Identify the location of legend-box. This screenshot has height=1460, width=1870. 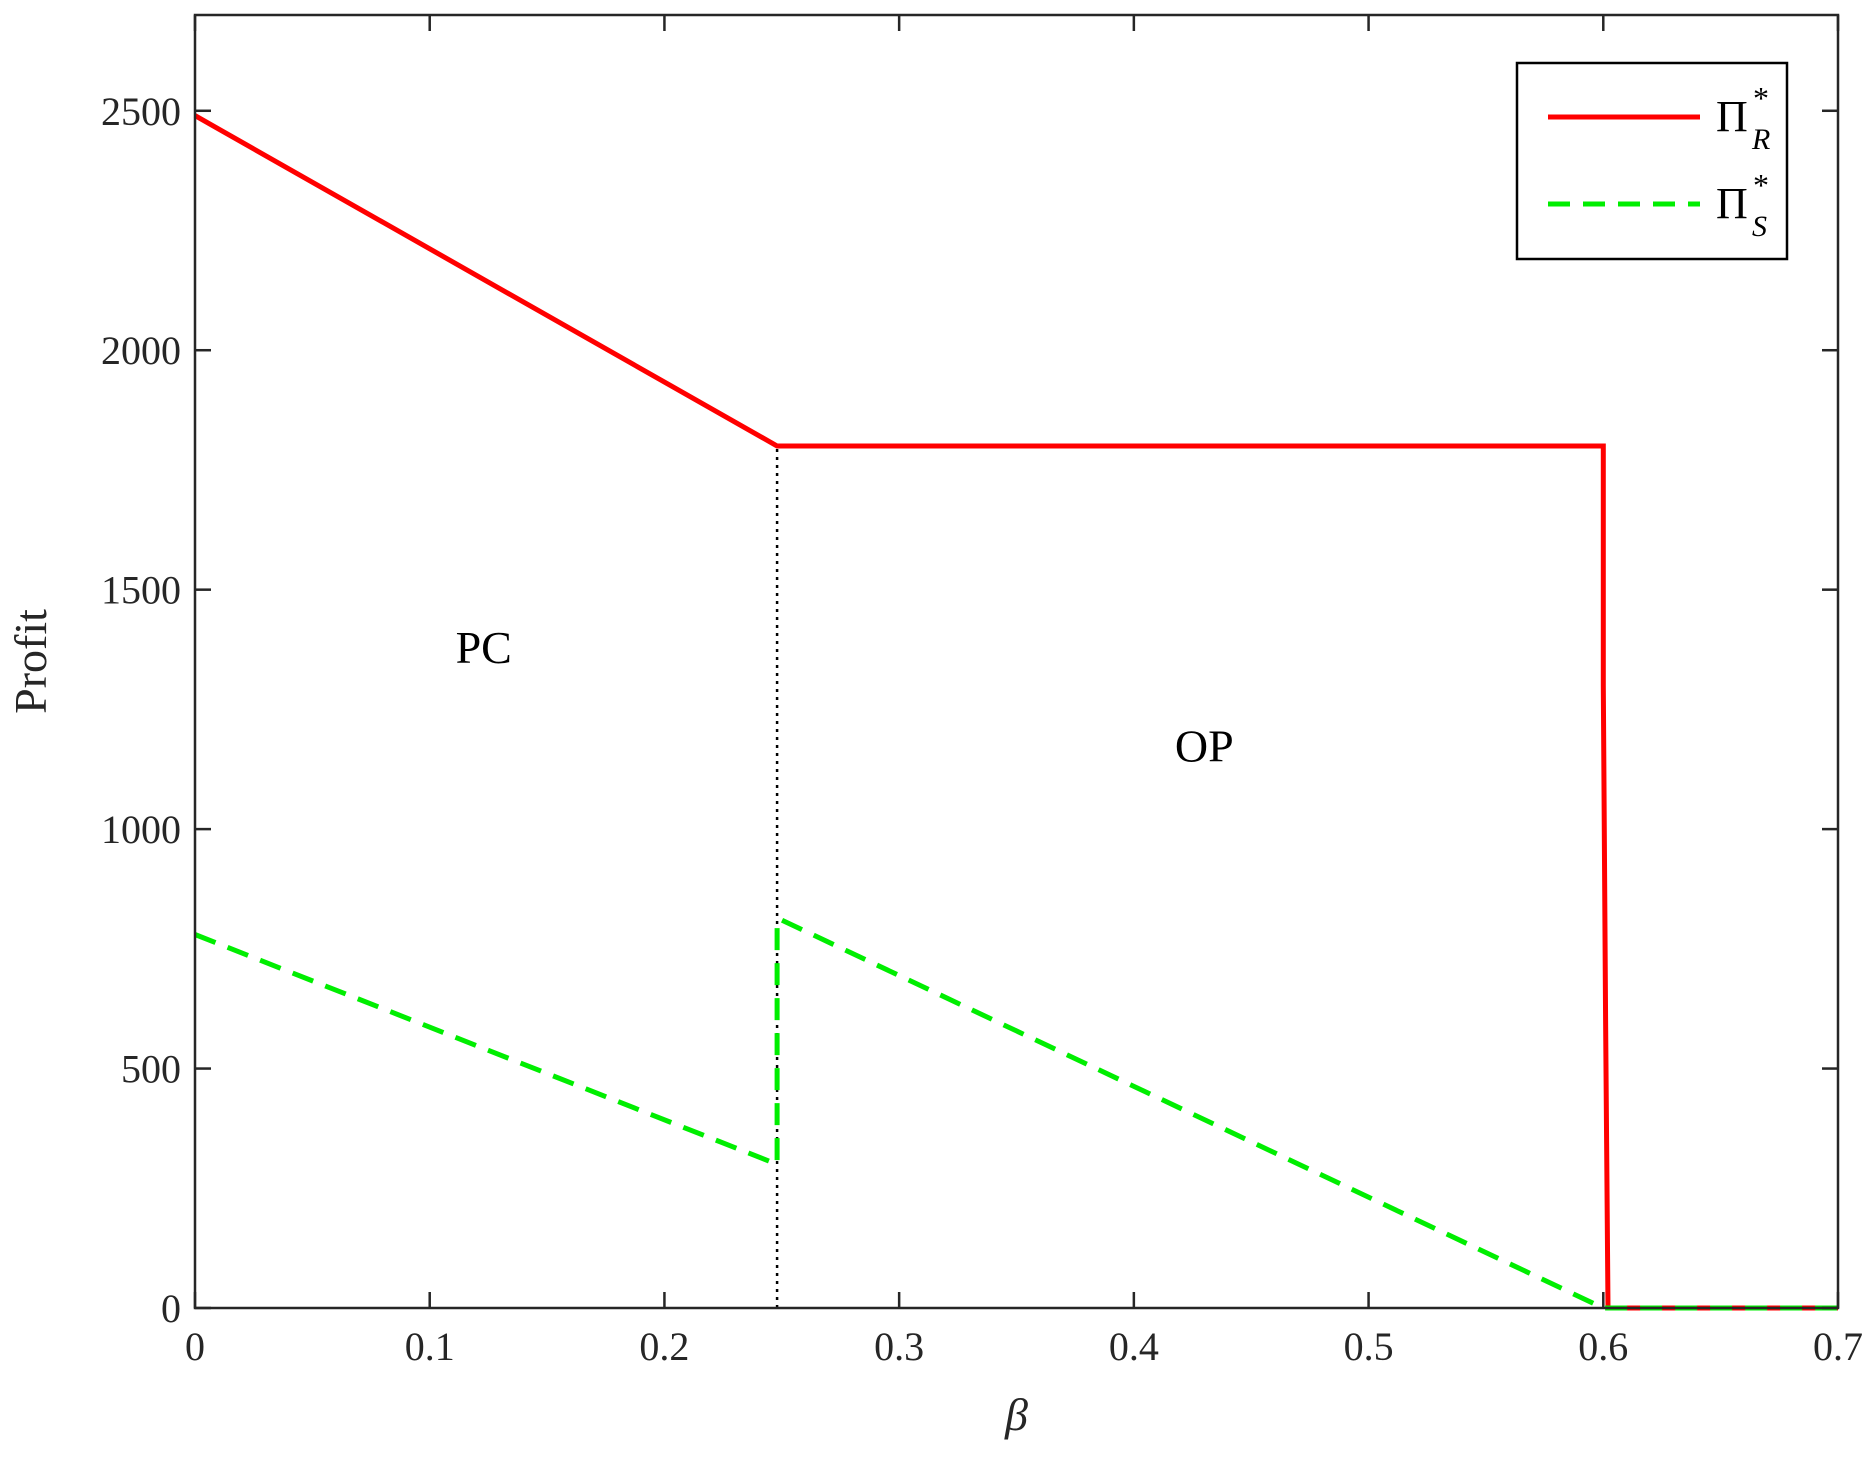
(1652, 161).